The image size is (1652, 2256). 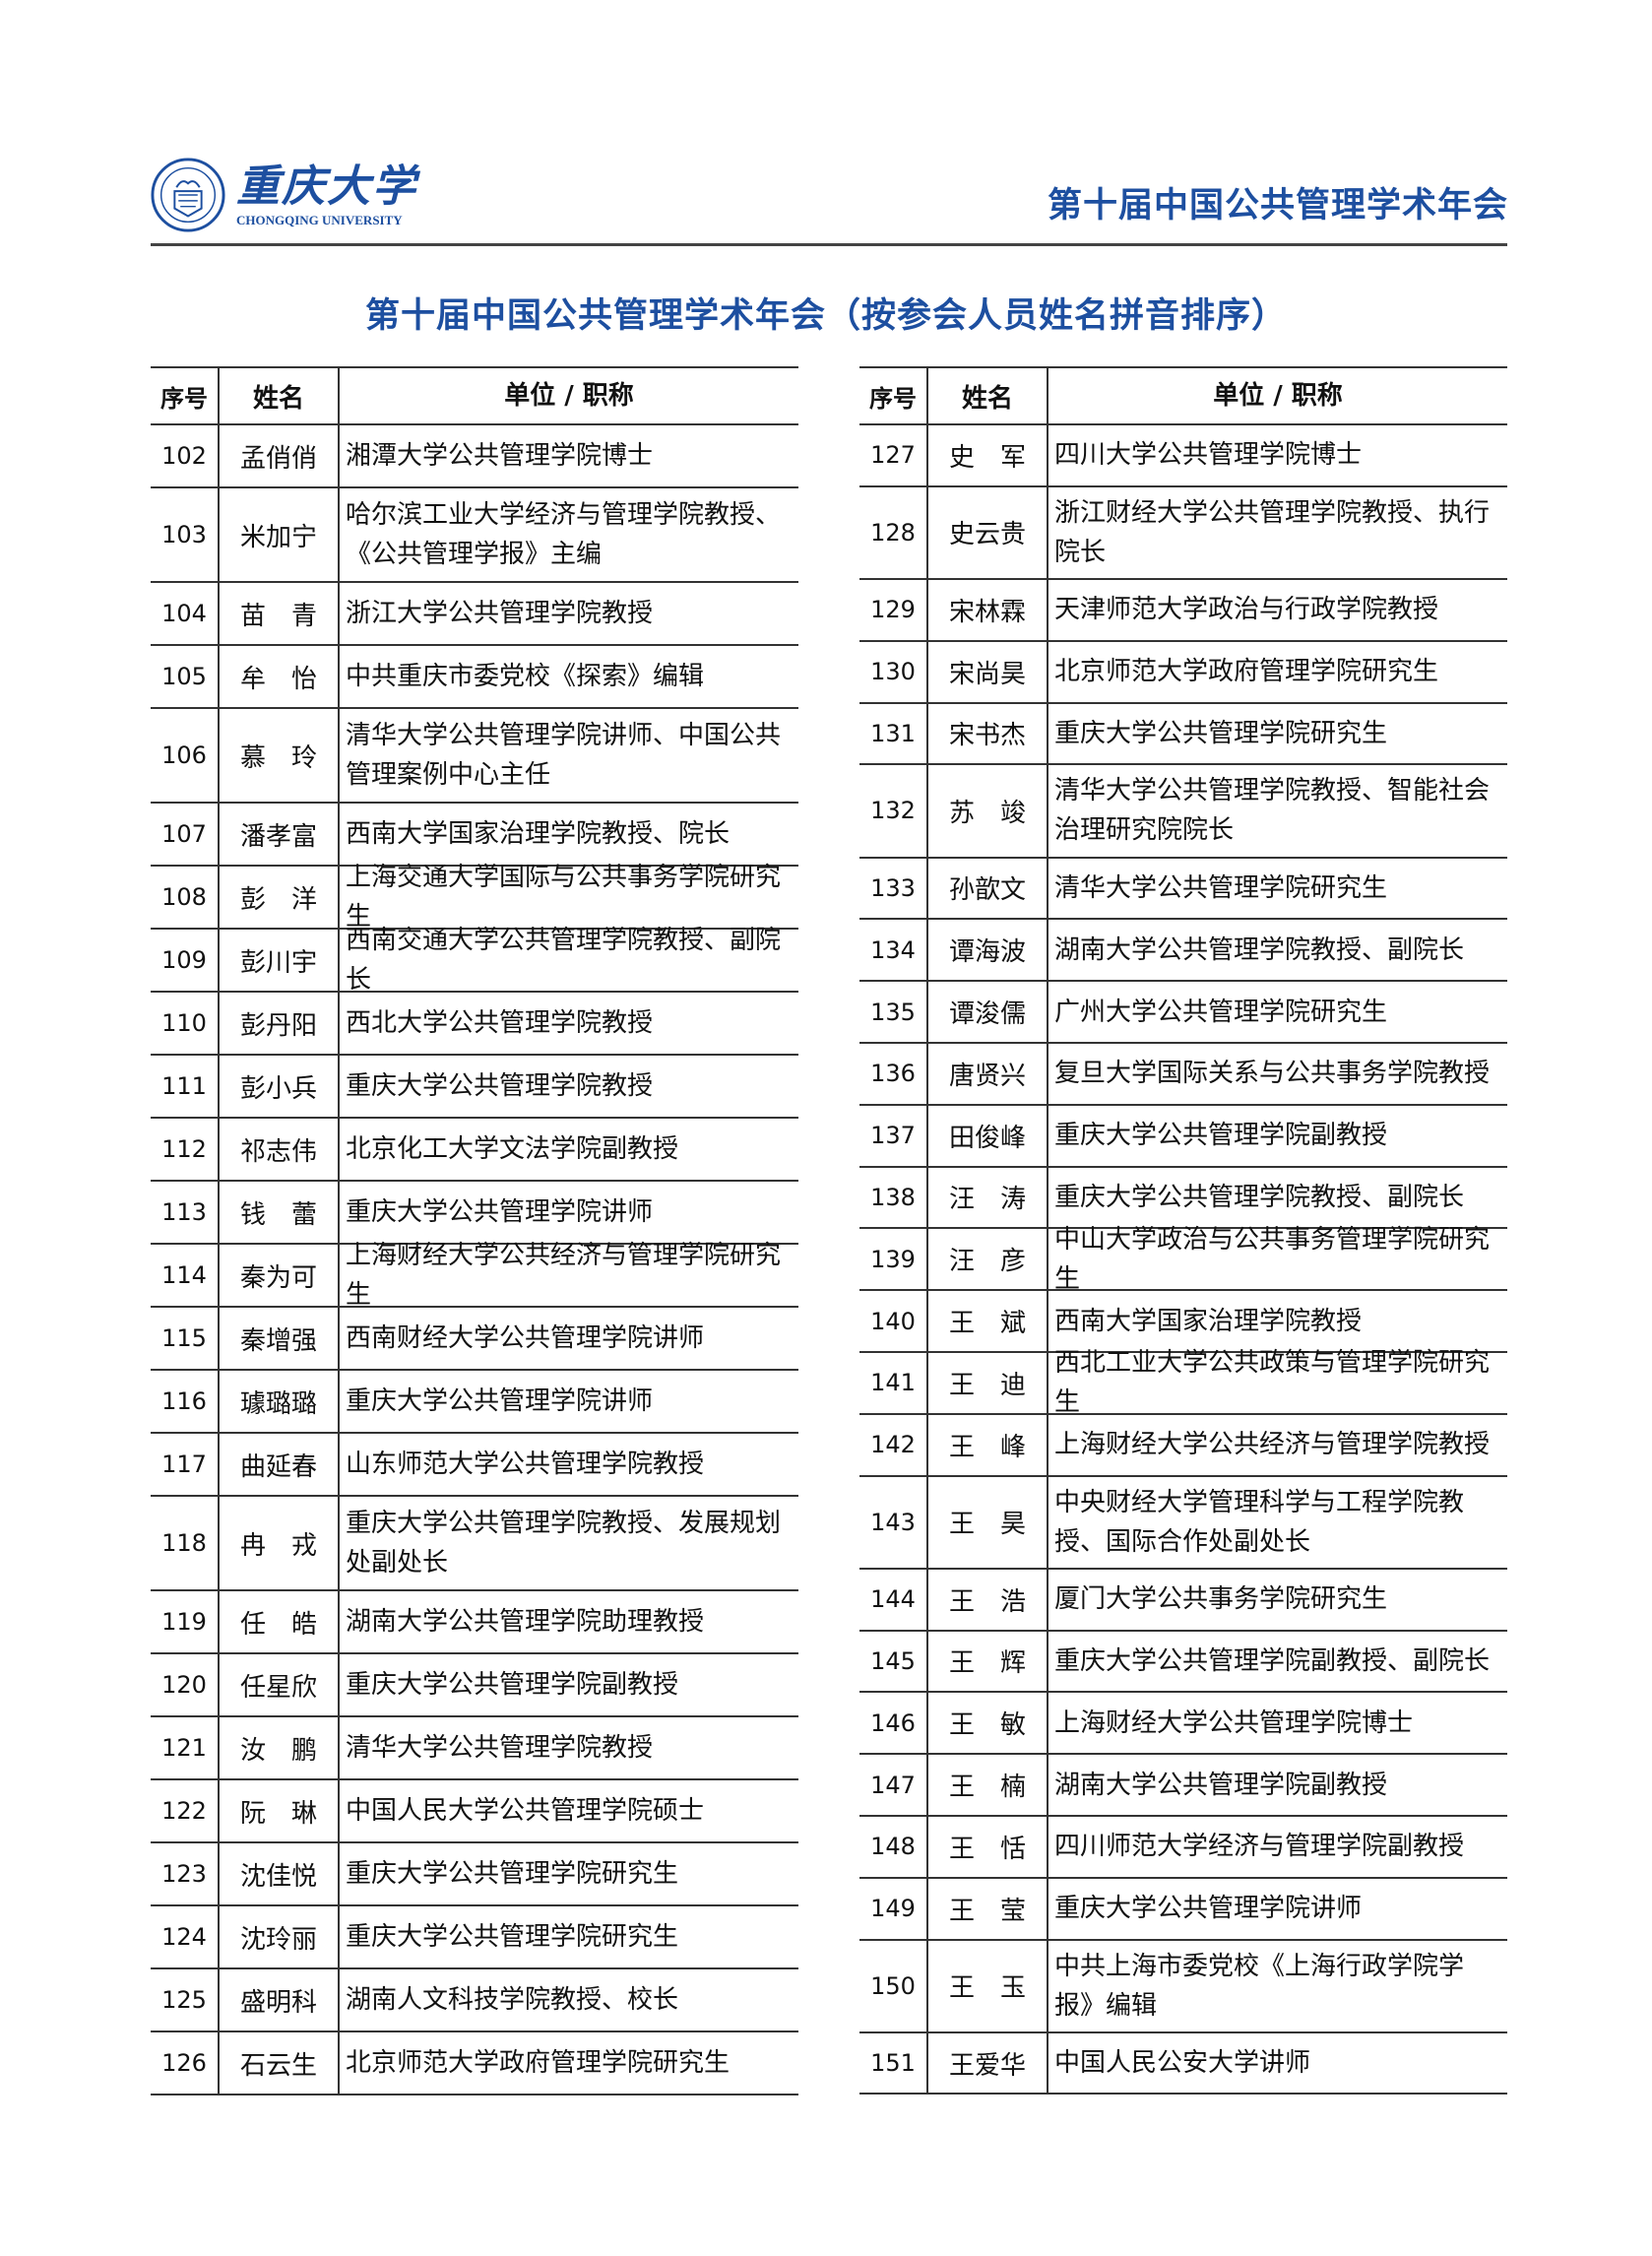 What do you see at coordinates (500, 456) in the screenshot?
I see `cell-affiliation: 湘潭大学公共管理学院博士` at bounding box center [500, 456].